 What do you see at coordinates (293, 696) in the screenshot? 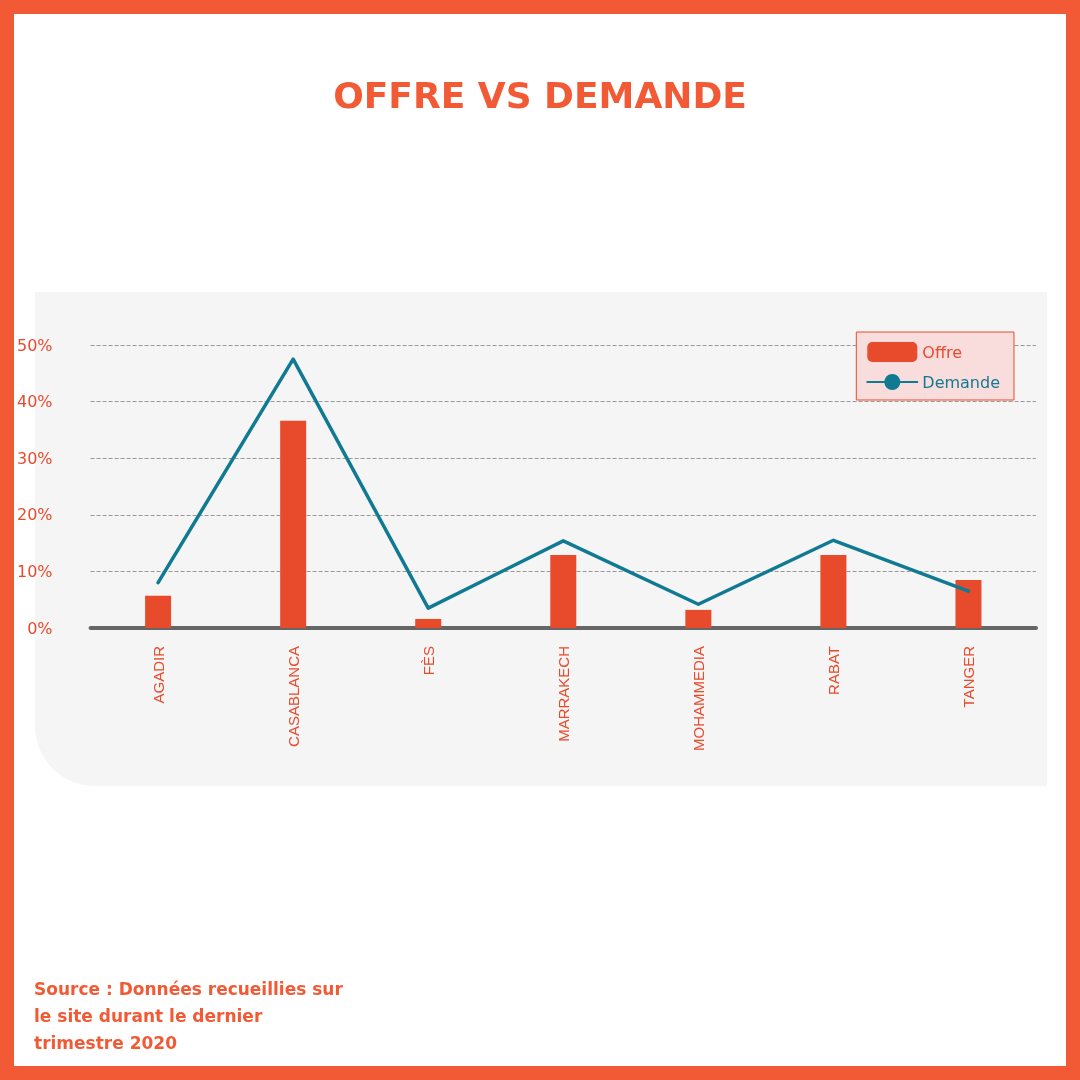
I see `x-tick-label: CASABLANCA` at bounding box center [293, 696].